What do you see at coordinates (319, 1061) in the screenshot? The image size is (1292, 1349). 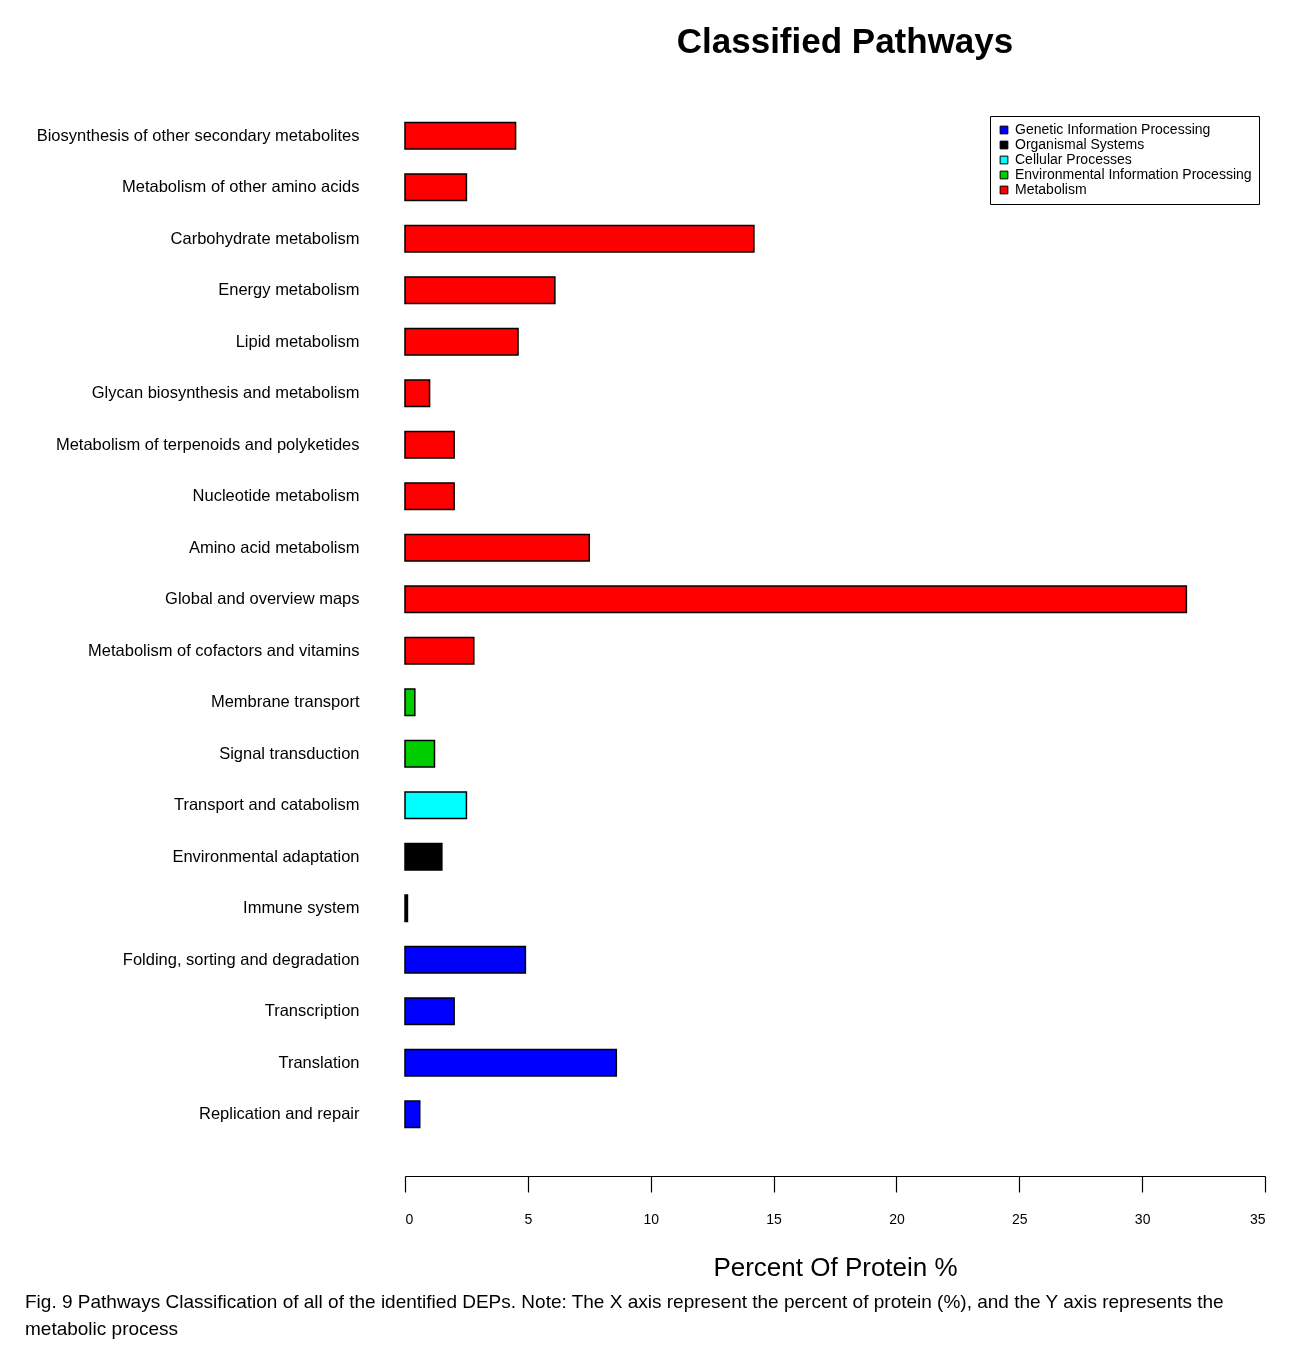 I see `y-tick-label: Translation` at bounding box center [319, 1061].